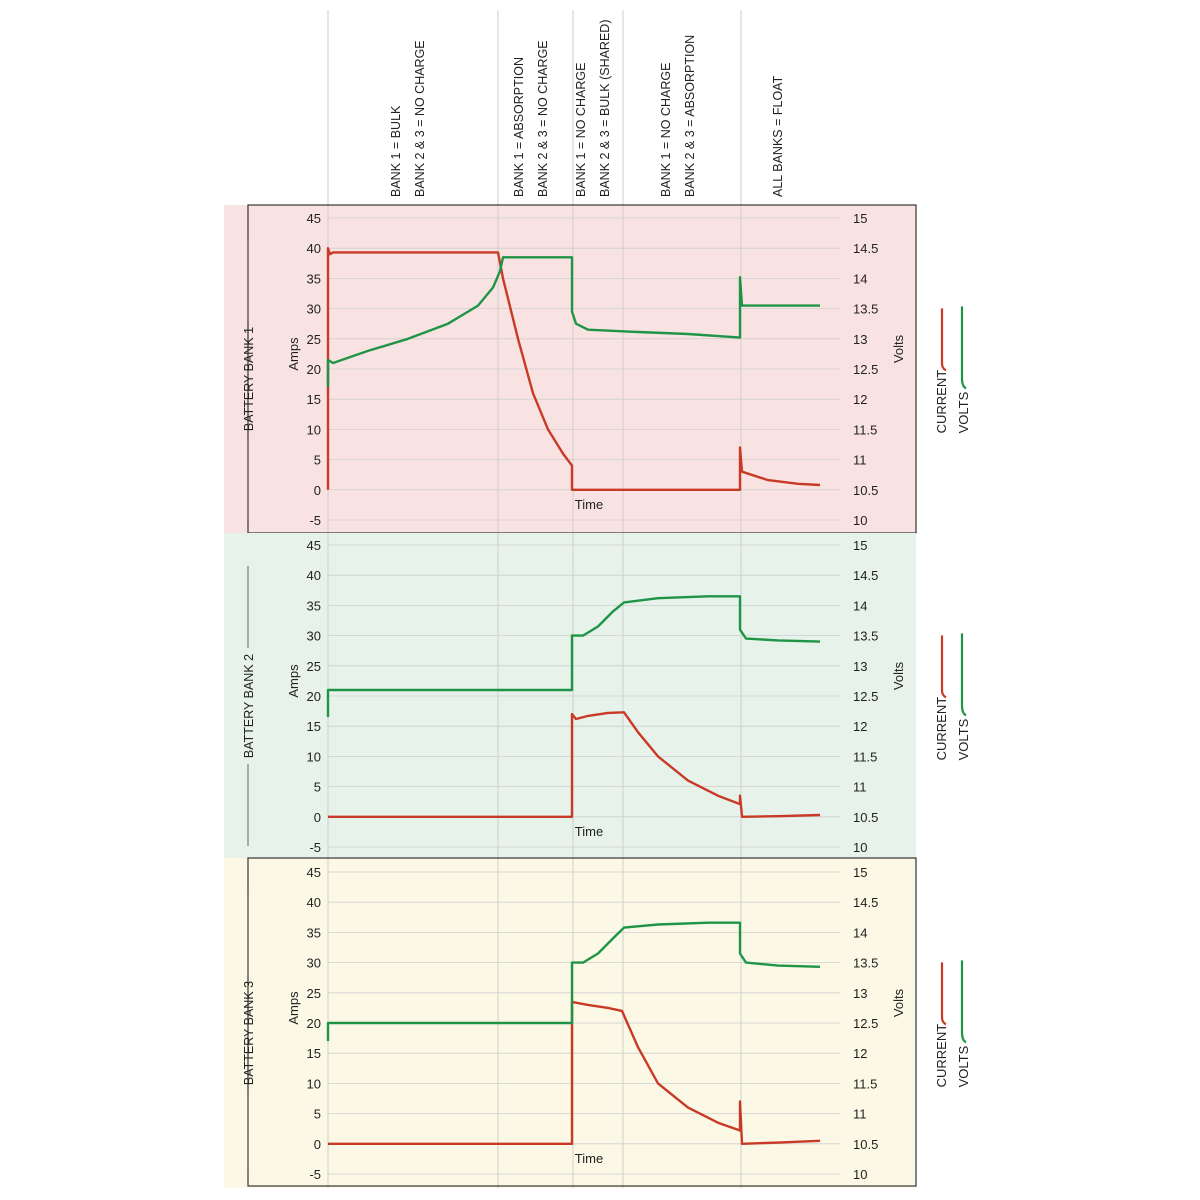 The height and width of the screenshot is (1200, 1200). What do you see at coordinates (690, 116) in the screenshot?
I see `phase-label: BANK 2 & 3 = ABSORPTION` at bounding box center [690, 116].